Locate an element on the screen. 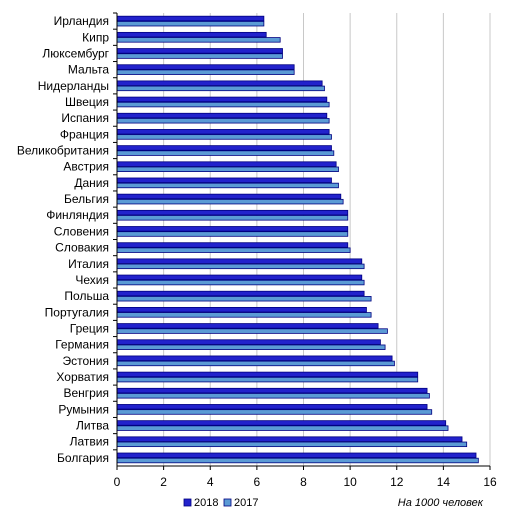 The height and width of the screenshot is (525, 512). x-tick-label: 8 is located at coordinates (303, 482).